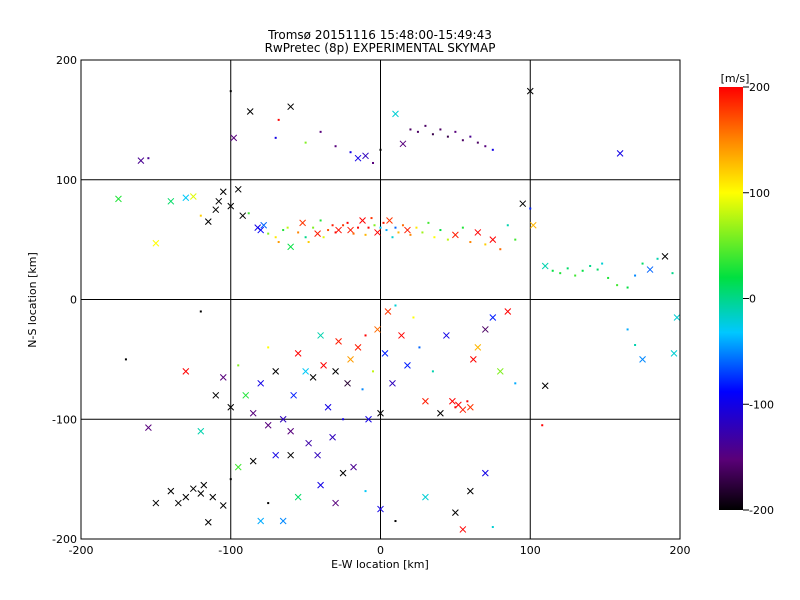  What do you see at coordinates (680, 550) in the screenshot?
I see `x-tick-label-4: 200` at bounding box center [680, 550].